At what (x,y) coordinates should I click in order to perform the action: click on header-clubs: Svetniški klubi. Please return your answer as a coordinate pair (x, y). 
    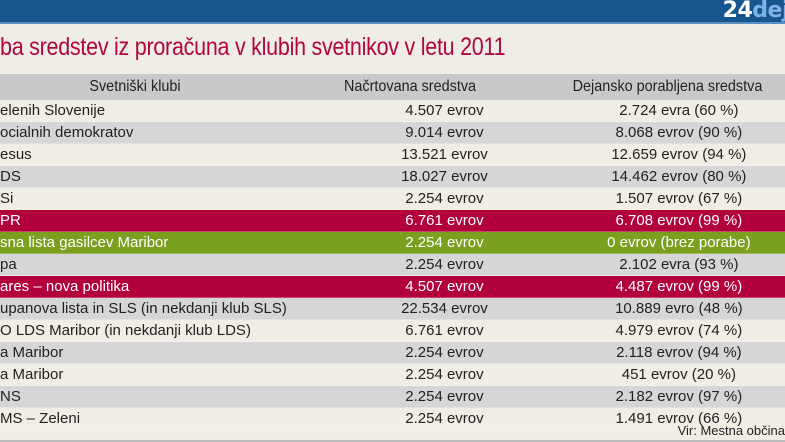
    Looking at the image, I should click on (135, 86).